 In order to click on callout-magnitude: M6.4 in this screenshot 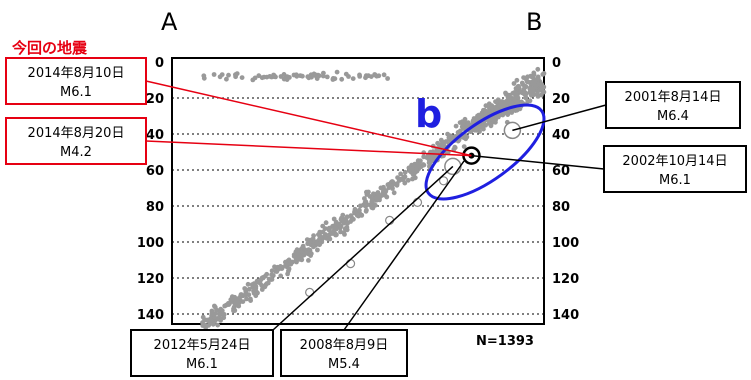, I will do `click(673, 116)`.